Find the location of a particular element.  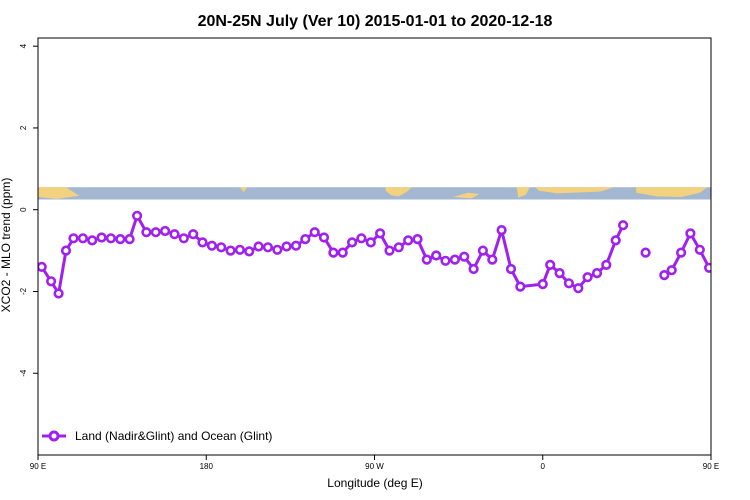

legend: Land (Nadir&Glint) and Ocean (Glint) is located at coordinates (157, 436).